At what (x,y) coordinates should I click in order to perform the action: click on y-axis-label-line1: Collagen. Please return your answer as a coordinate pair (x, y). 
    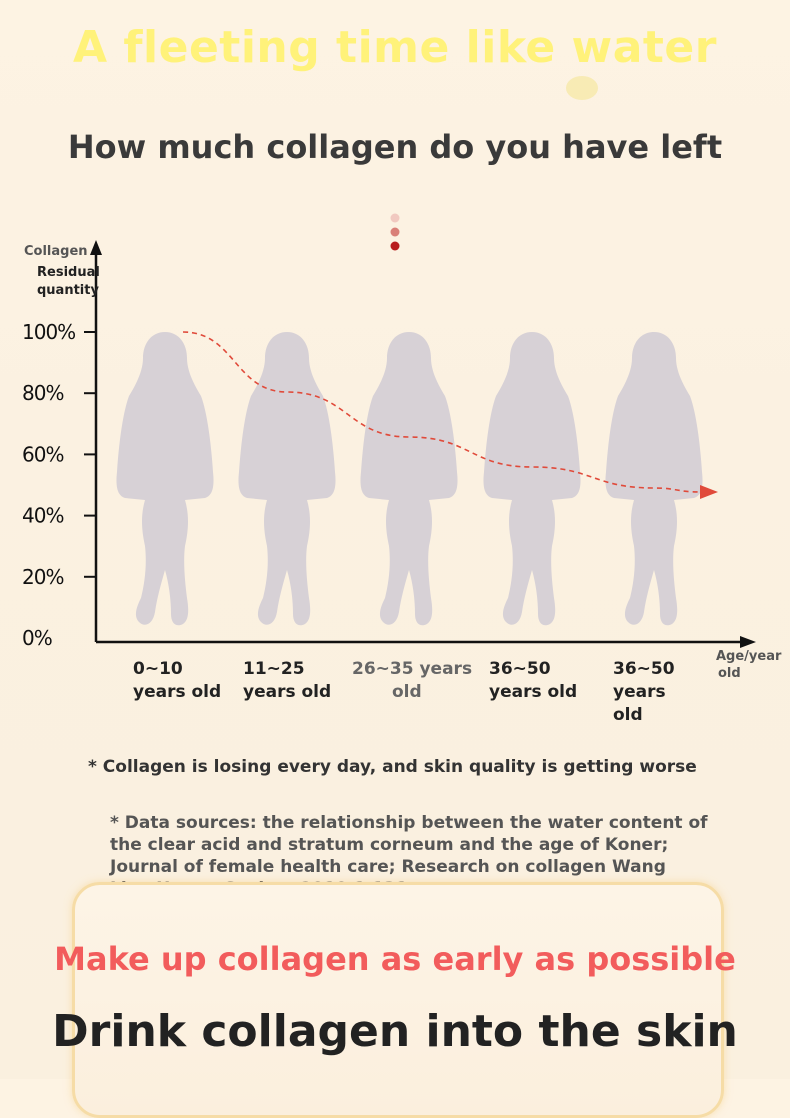
    Looking at the image, I should click on (56, 251).